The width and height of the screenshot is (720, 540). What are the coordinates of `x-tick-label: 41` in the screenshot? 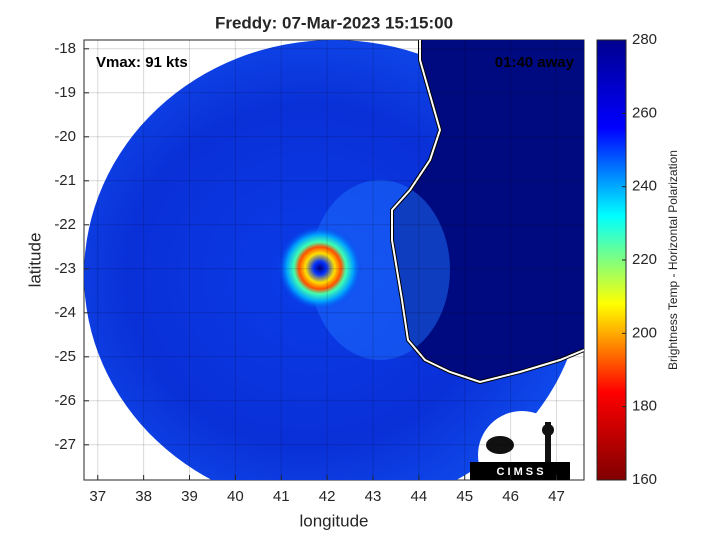 It's located at (281, 496).